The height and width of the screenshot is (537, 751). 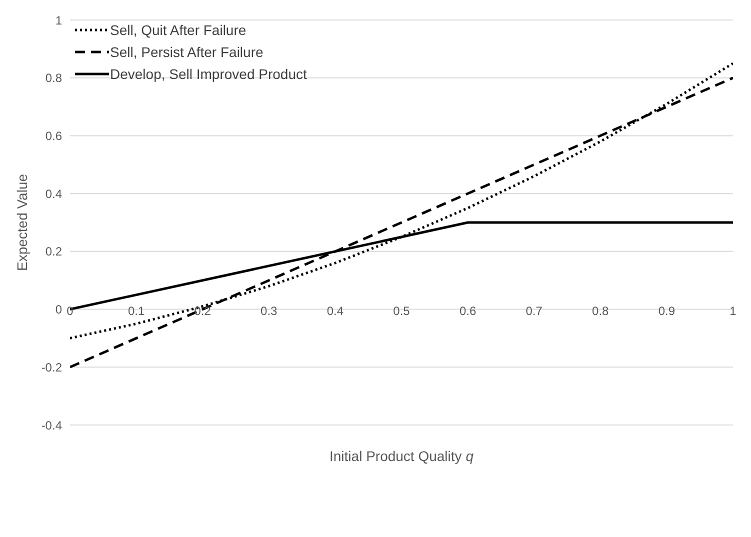 What do you see at coordinates (51, 367) in the screenshot?
I see `y-tick-label: -0.2` at bounding box center [51, 367].